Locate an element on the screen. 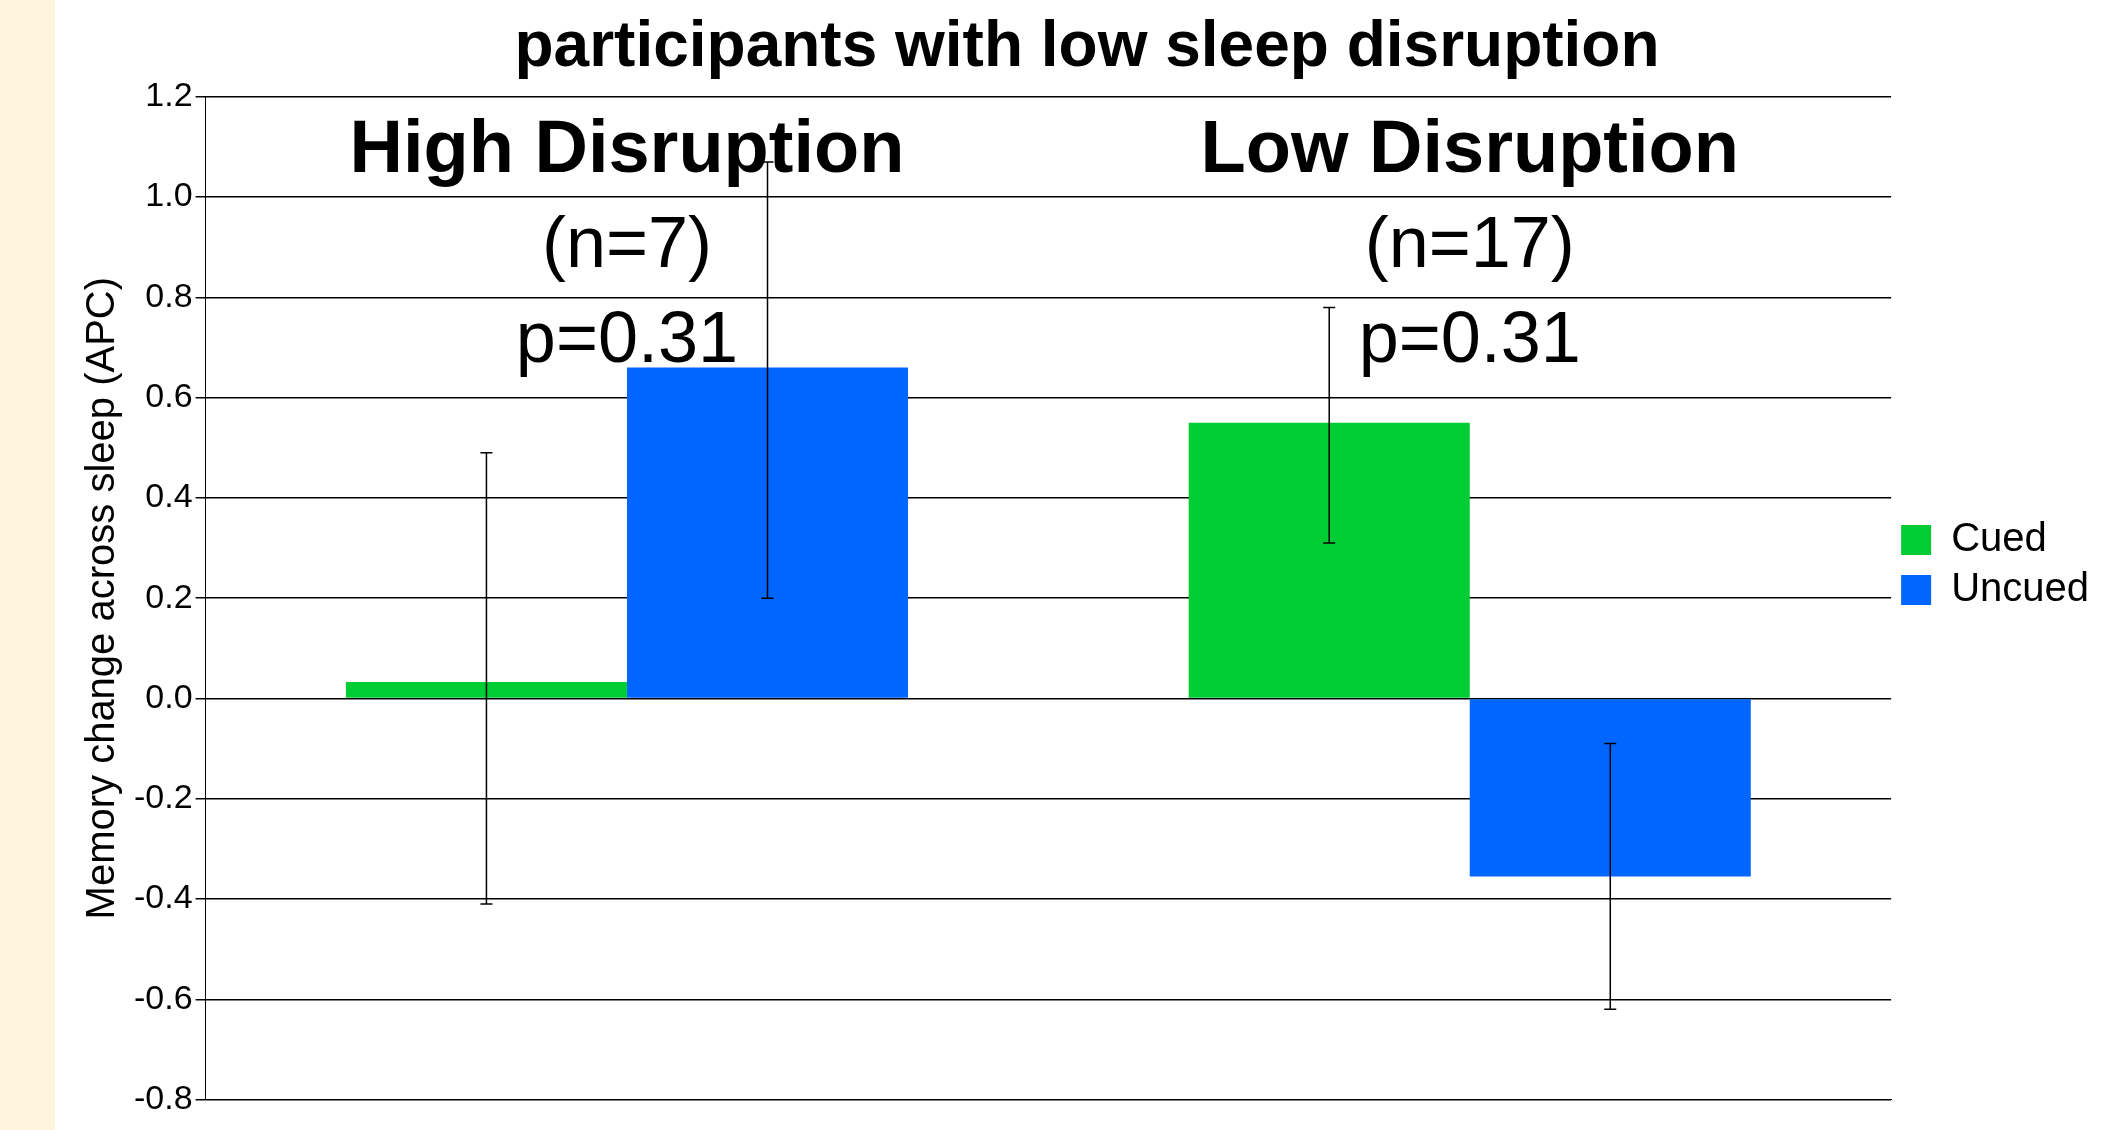 Image resolution: width=2119 pixels, height=1130 pixels. legend-label: Uncued is located at coordinates (2020, 587).